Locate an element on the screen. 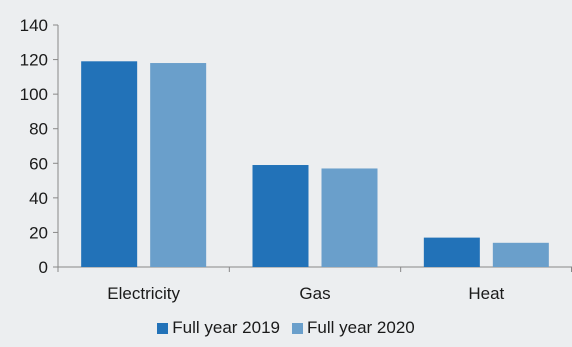 The image size is (572, 347). x-tick-label: Gas is located at coordinates (314, 293).